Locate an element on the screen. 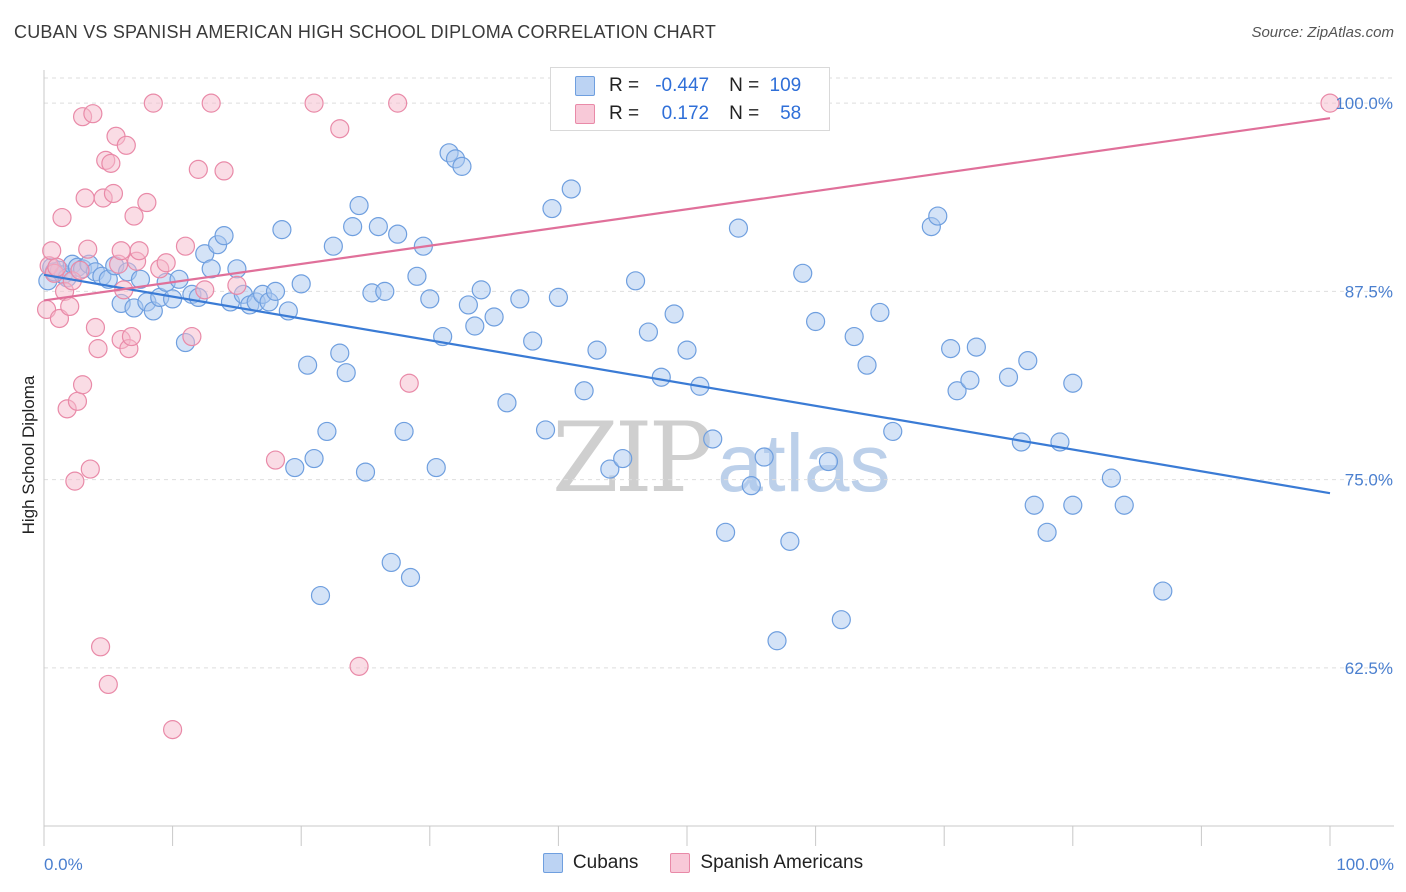 The image size is (1406, 892). x-tick-label-left: 0.0% is located at coordinates (63, 864).